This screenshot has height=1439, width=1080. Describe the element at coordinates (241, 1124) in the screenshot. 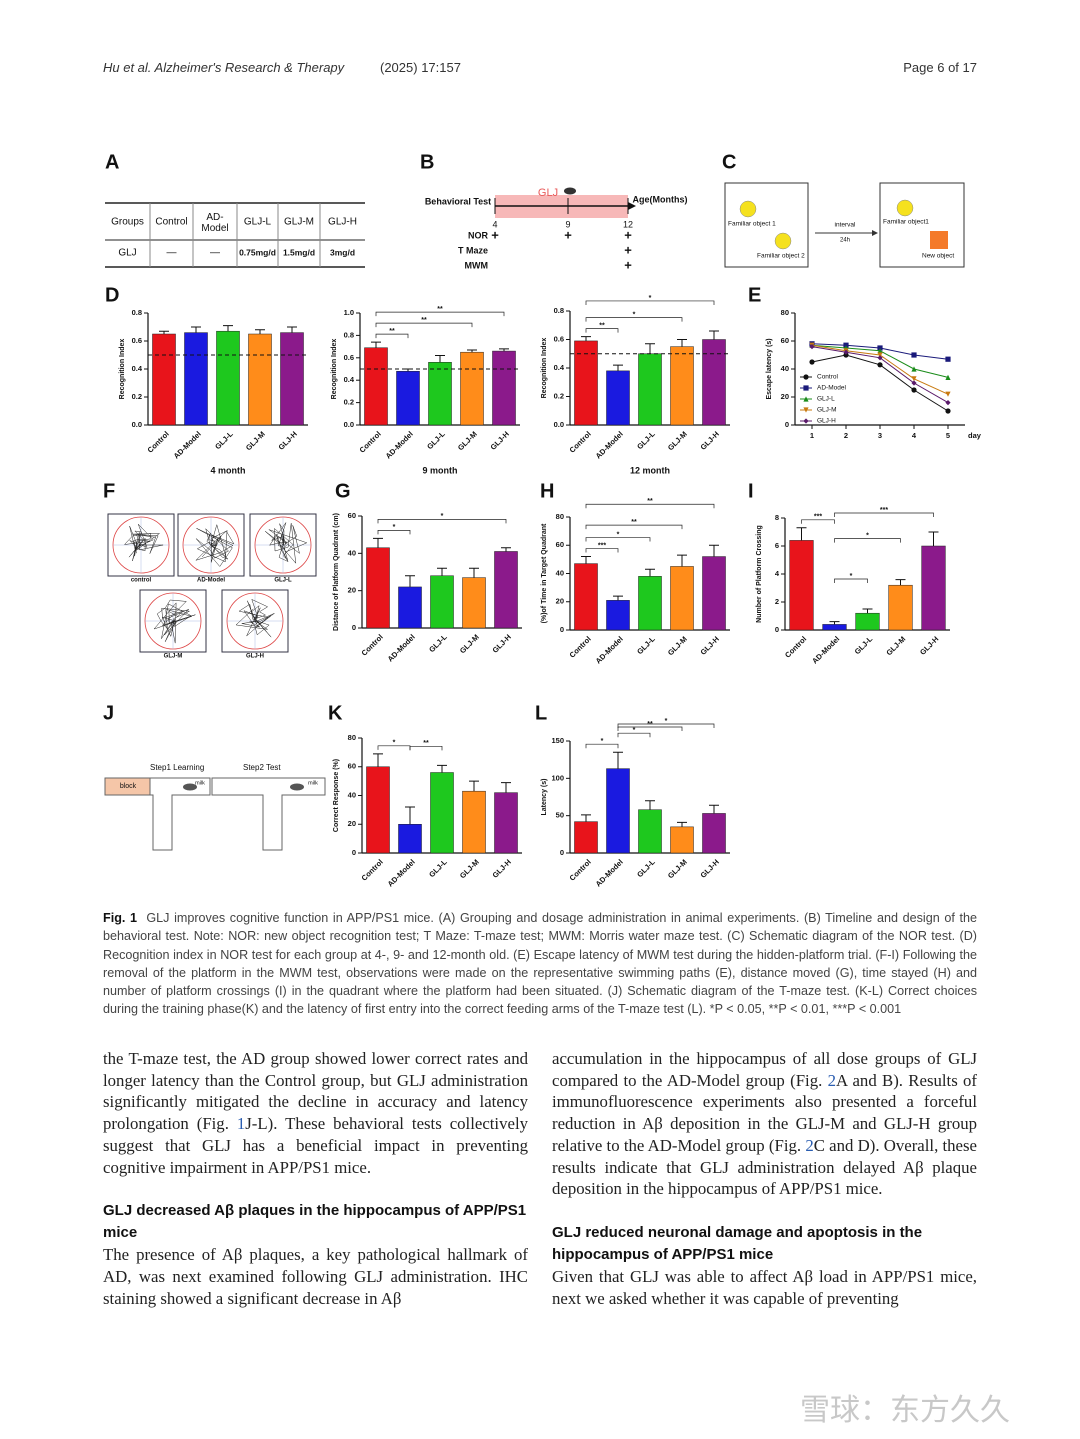

I see `fig-link: 1` at that location.